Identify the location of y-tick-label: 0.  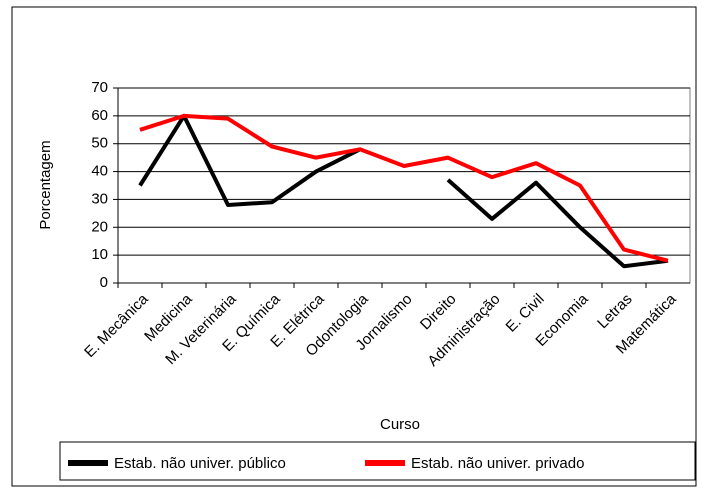
(104, 282).